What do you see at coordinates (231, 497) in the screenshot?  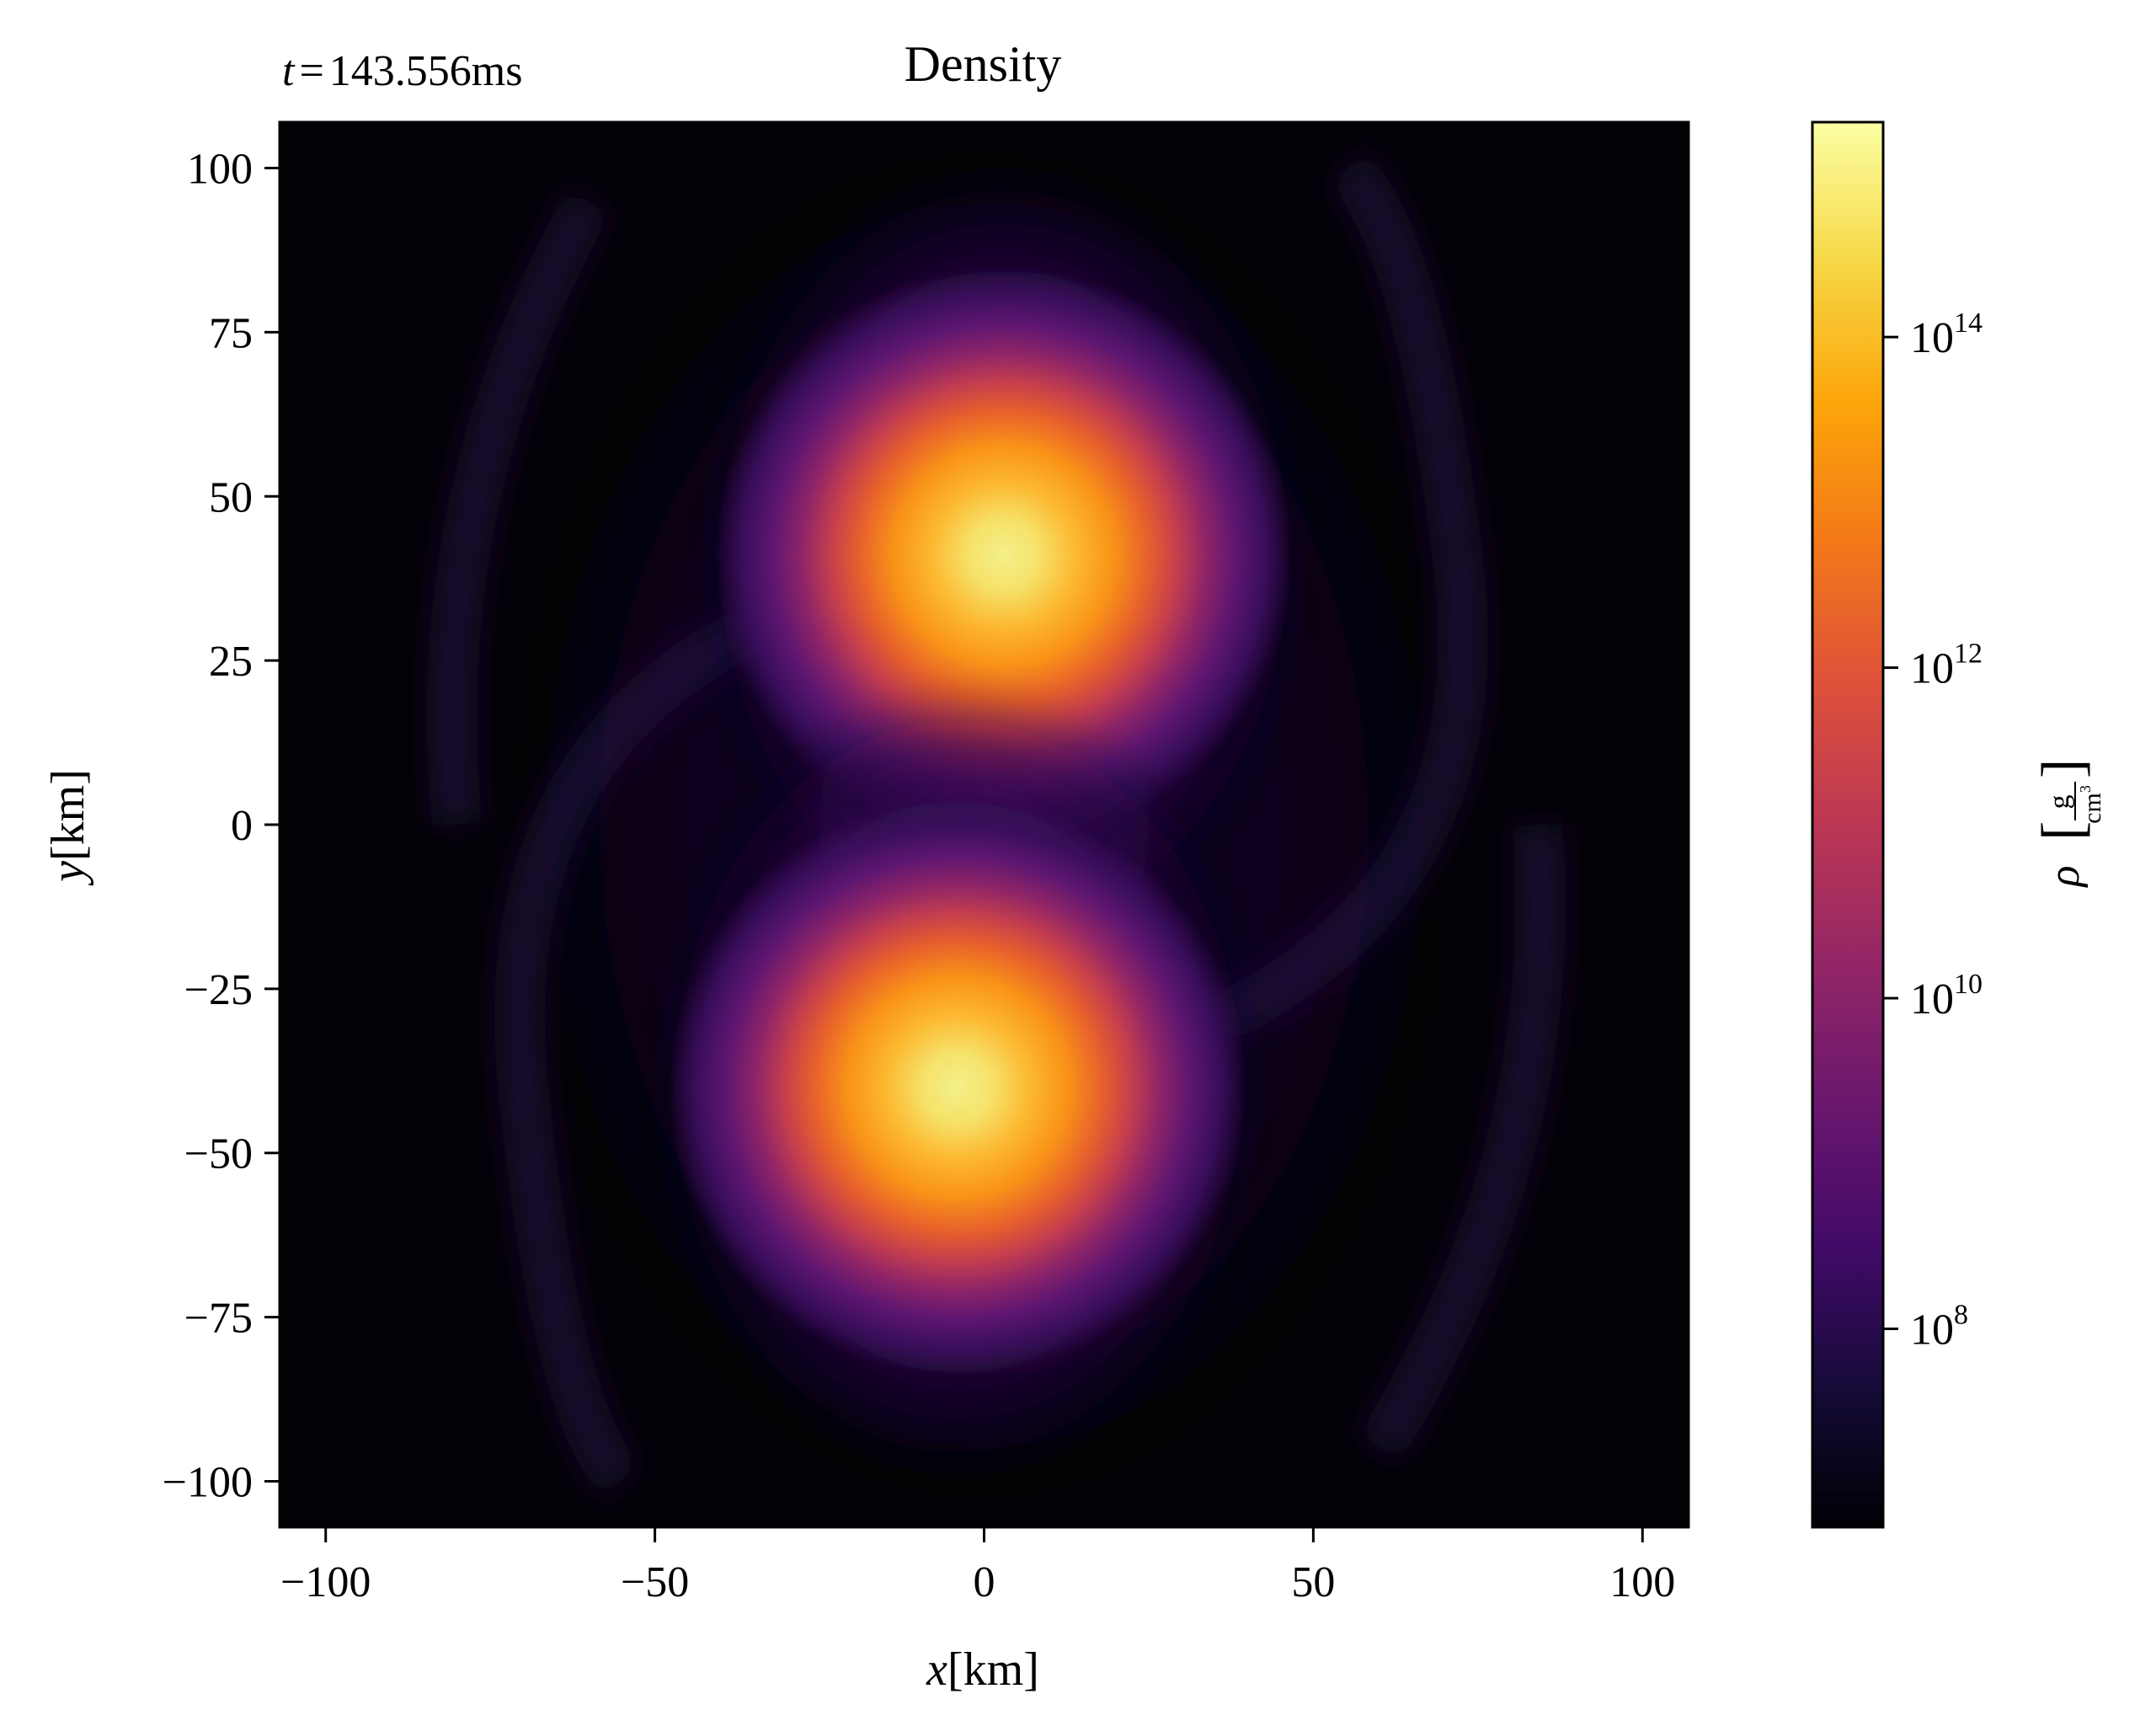 I see `y-tick-label: 50` at bounding box center [231, 497].